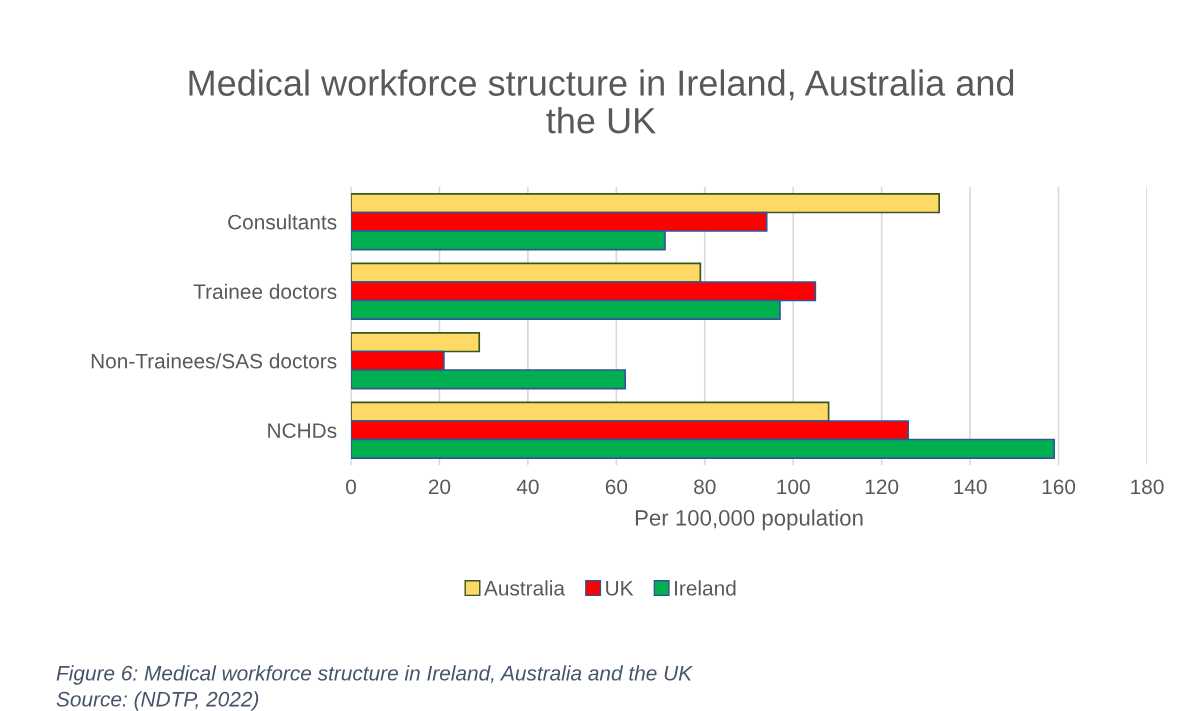  Describe the element at coordinates (439, 487) in the screenshot. I see `x-tick-label: 20` at that location.